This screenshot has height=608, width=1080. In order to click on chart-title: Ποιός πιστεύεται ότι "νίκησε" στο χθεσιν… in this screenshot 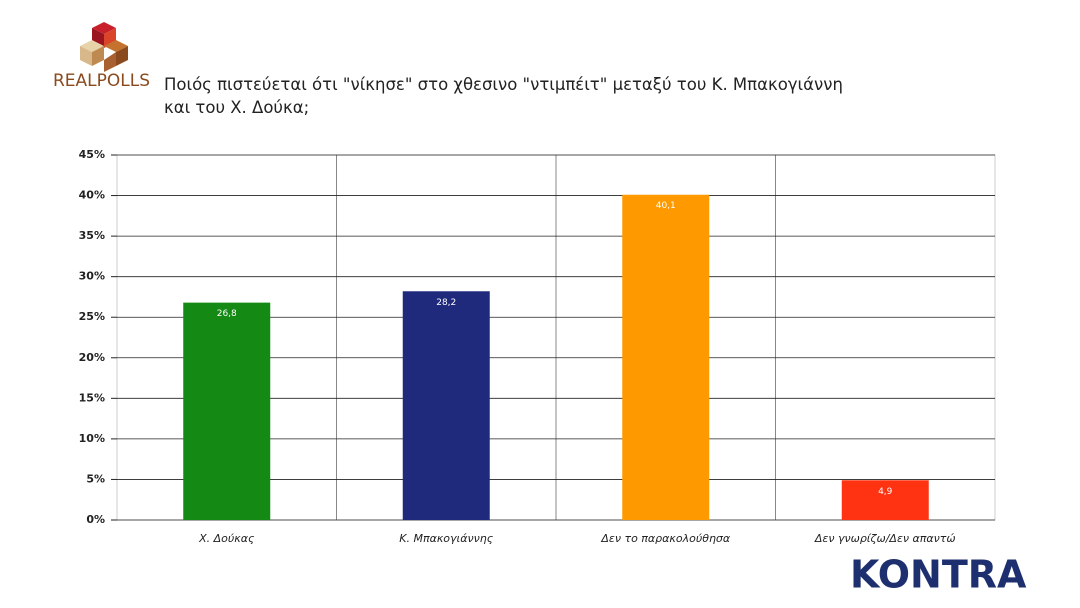, I will do `click(503, 96)`.